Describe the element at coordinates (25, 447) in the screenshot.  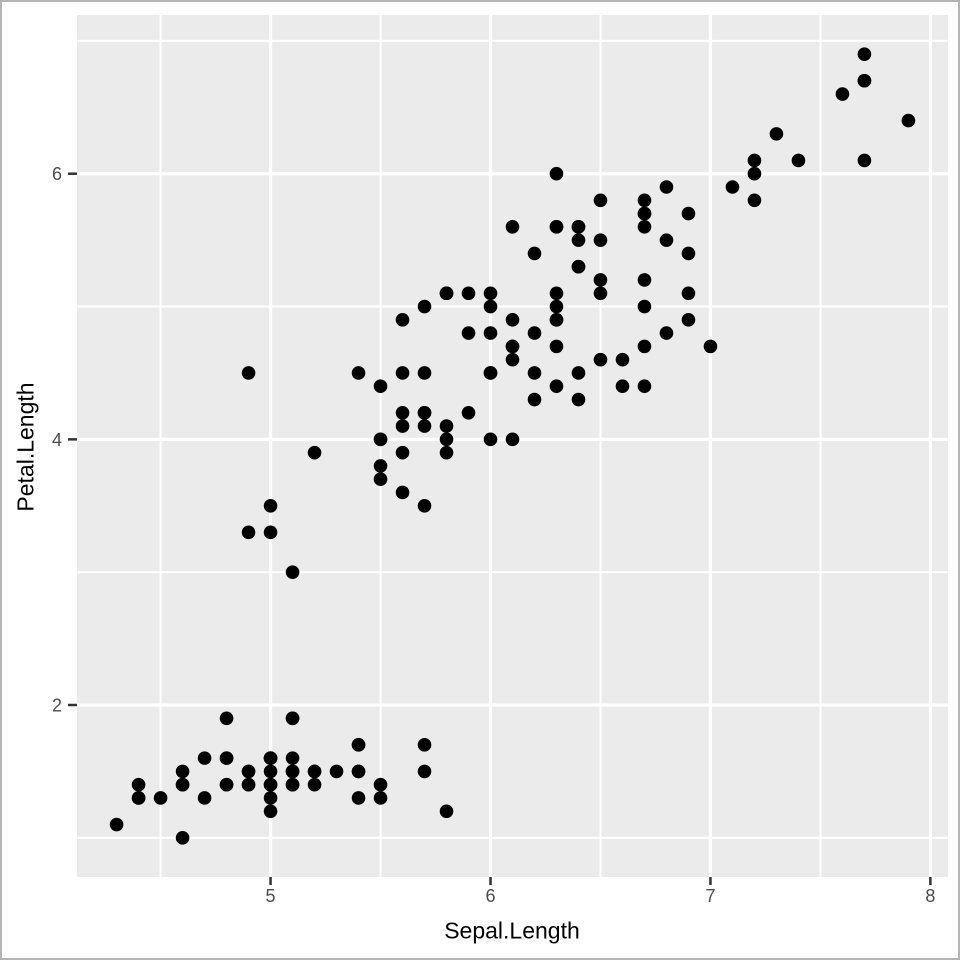
I see `y-axis-title: Petal.Length` at that location.